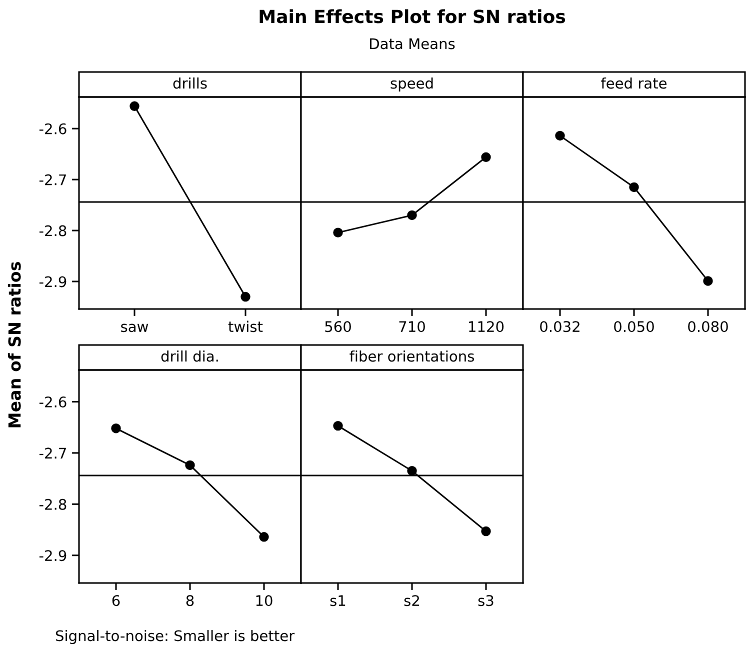 The height and width of the screenshot is (649, 753). Describe the element at coordinates (264, 600) in the screenshot. I see `x-tick-label: 10` at that location.